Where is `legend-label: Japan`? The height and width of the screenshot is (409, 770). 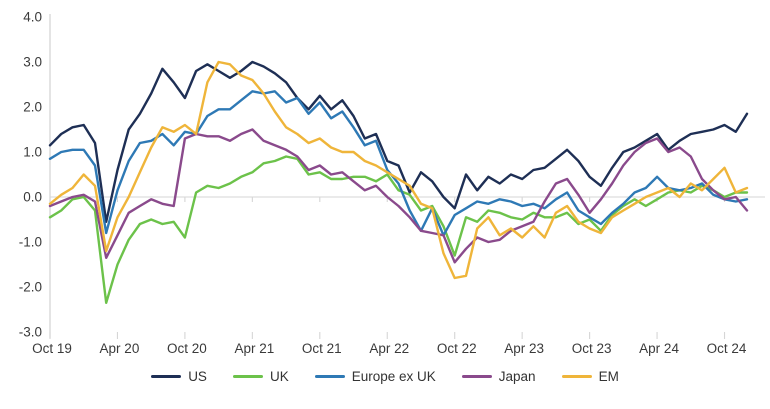 legend-label: Japan is located at coordinates (517, 376).